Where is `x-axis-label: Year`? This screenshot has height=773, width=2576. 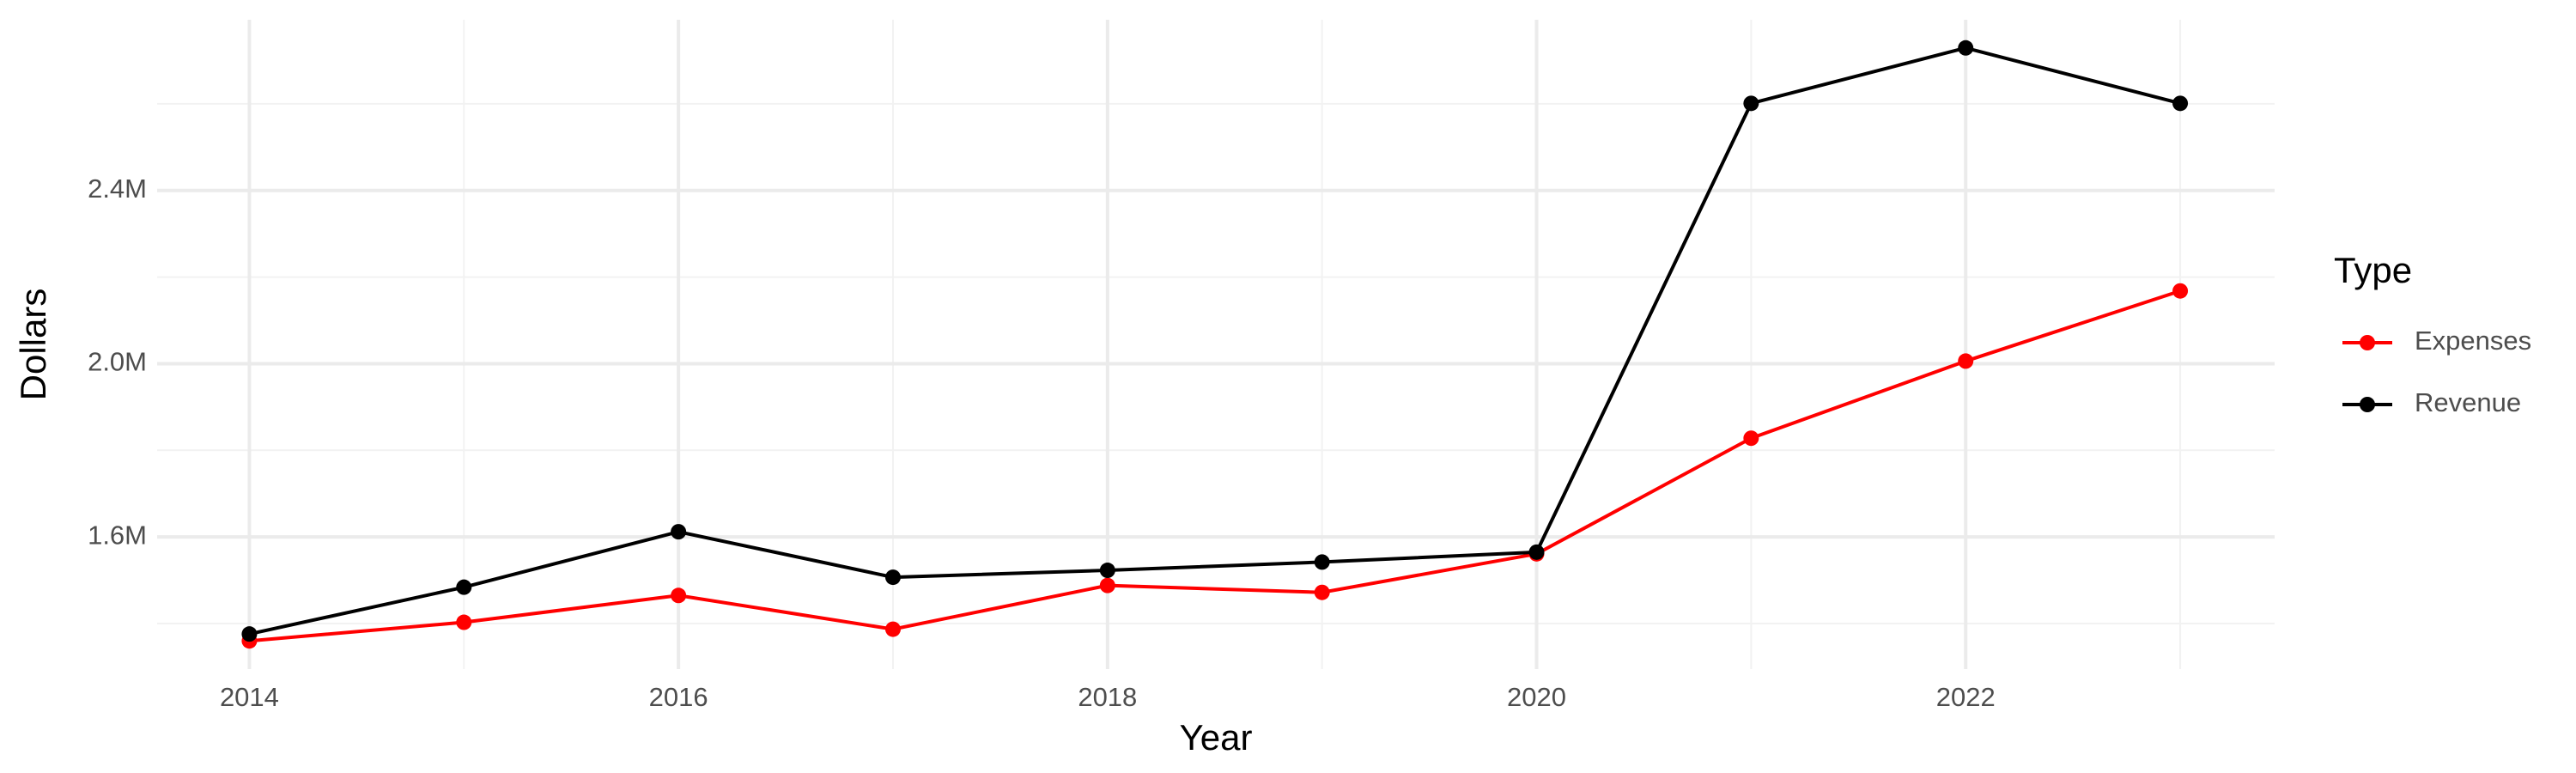
x-axis-label: Year is located at coordinates (1217, 737).